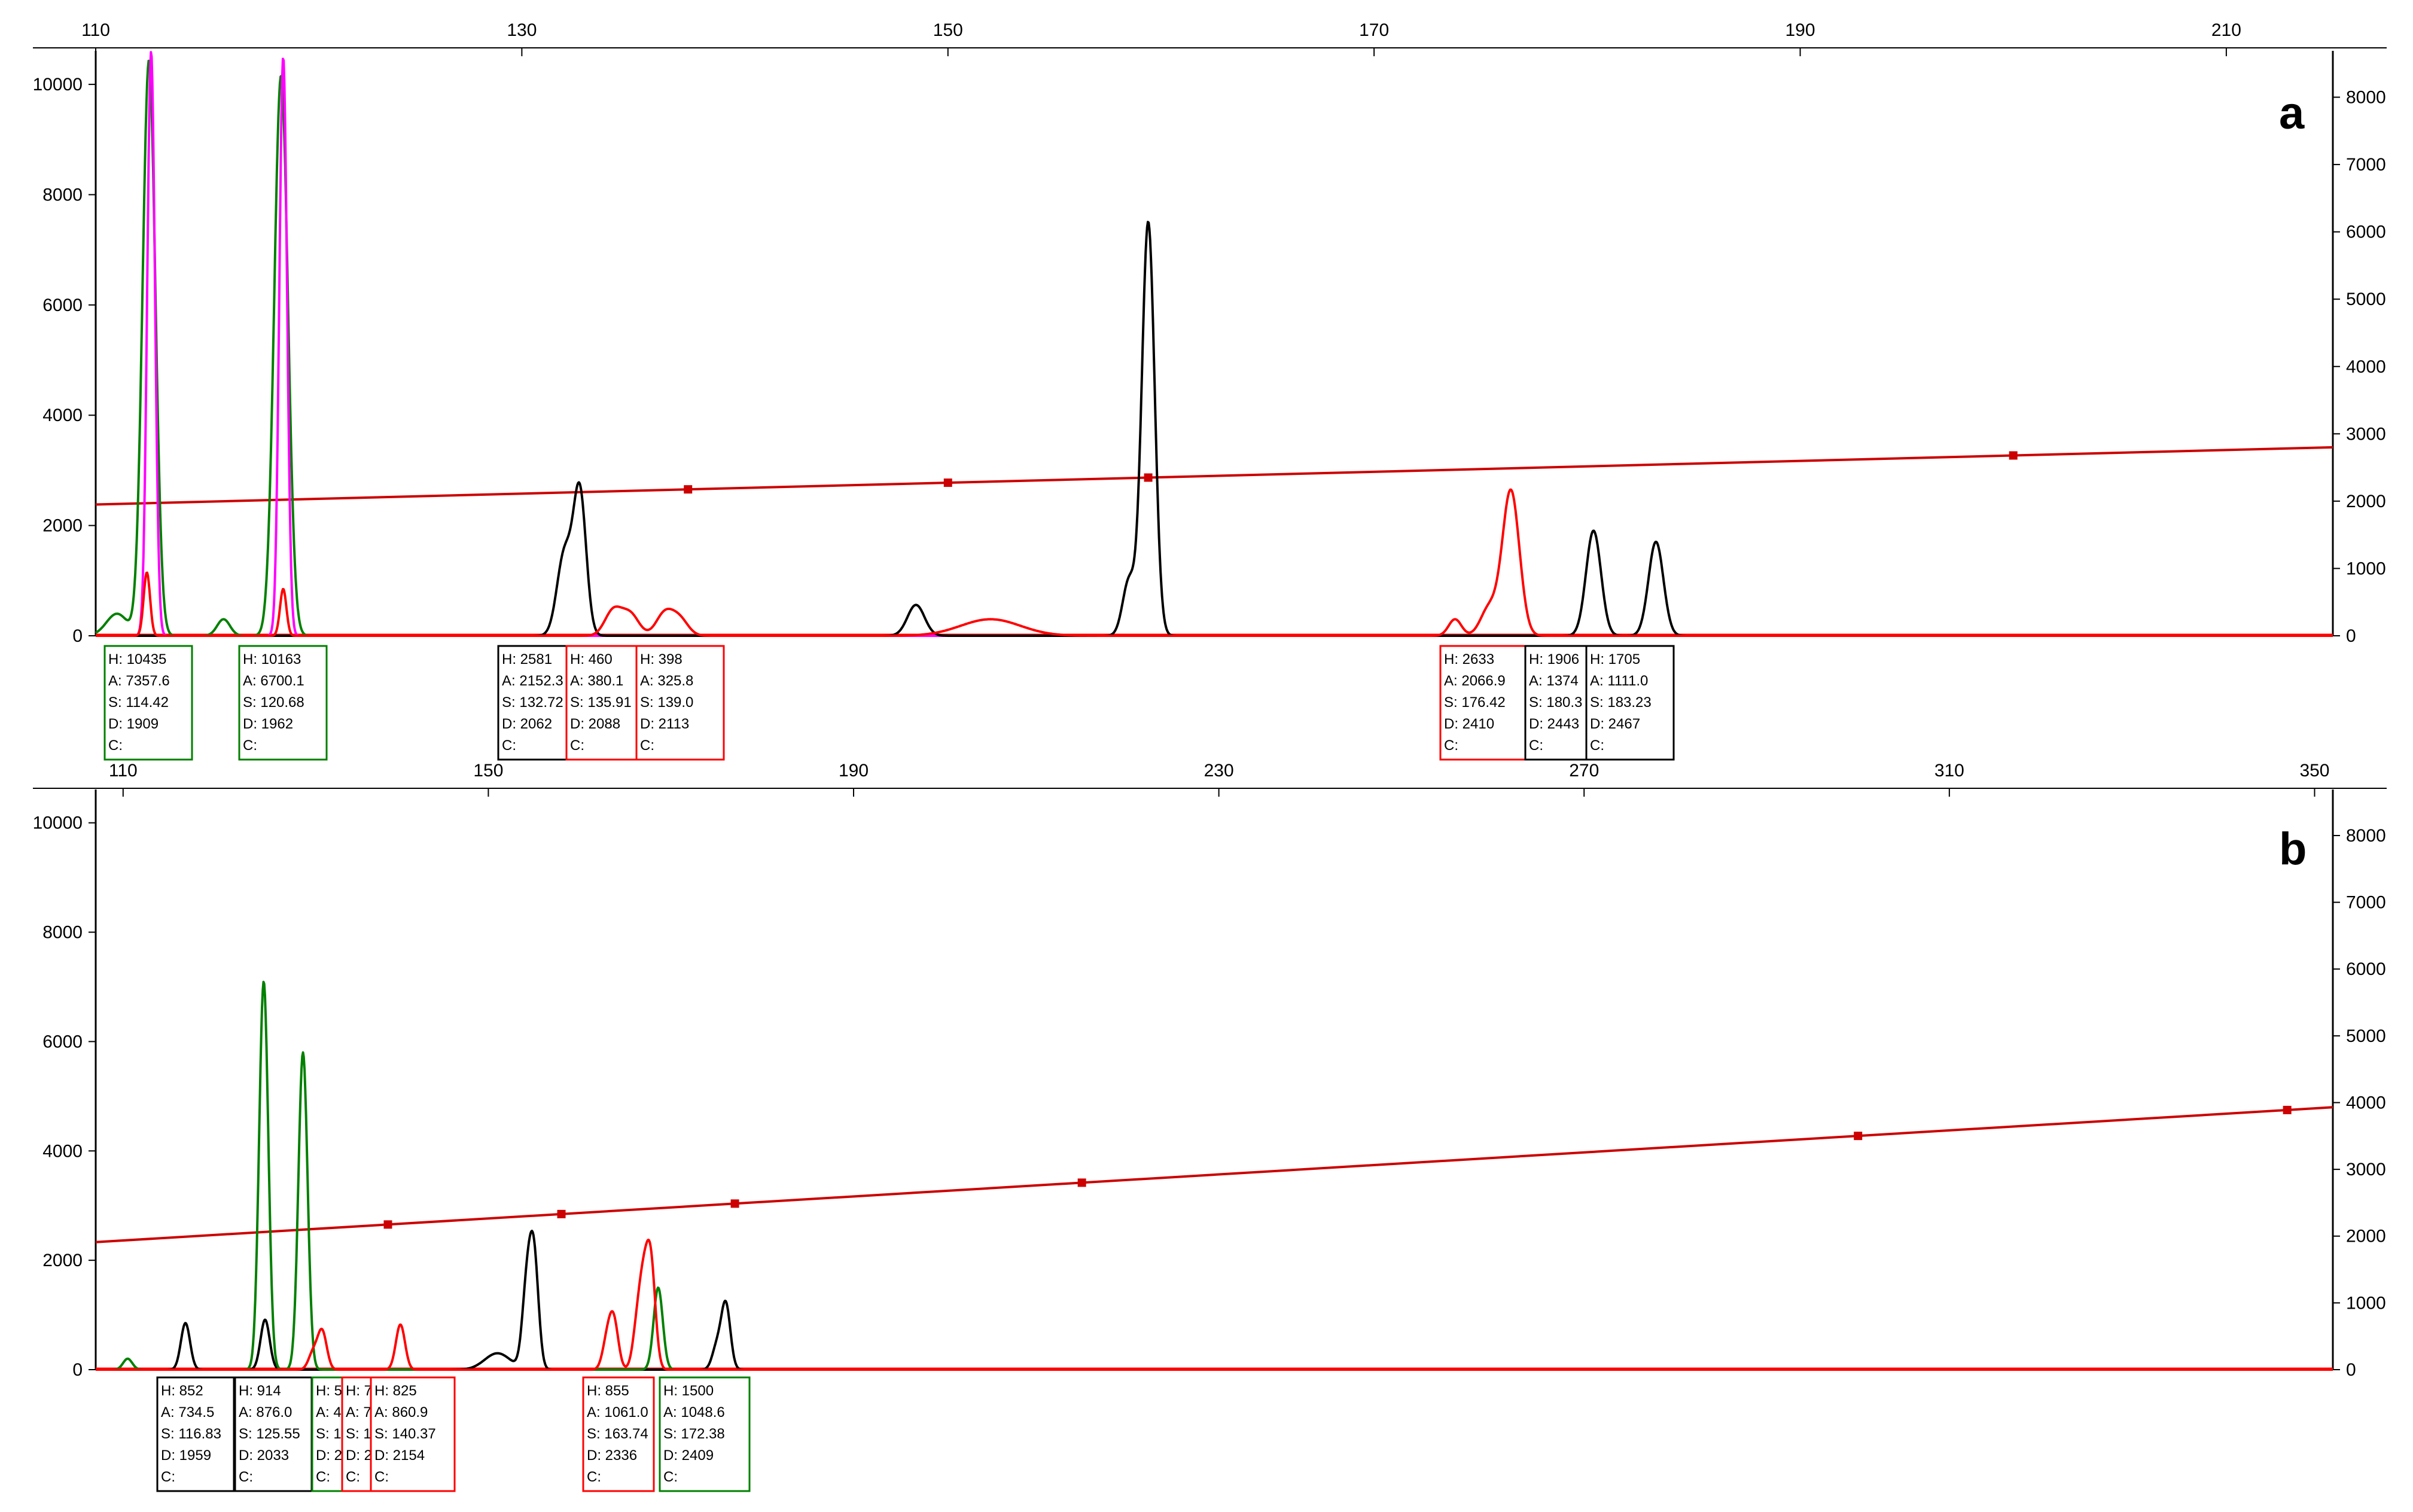  Describe the element at coordinates (62, 415) in the screenshot. I see `y-left-tick-label: 4000` at that location.